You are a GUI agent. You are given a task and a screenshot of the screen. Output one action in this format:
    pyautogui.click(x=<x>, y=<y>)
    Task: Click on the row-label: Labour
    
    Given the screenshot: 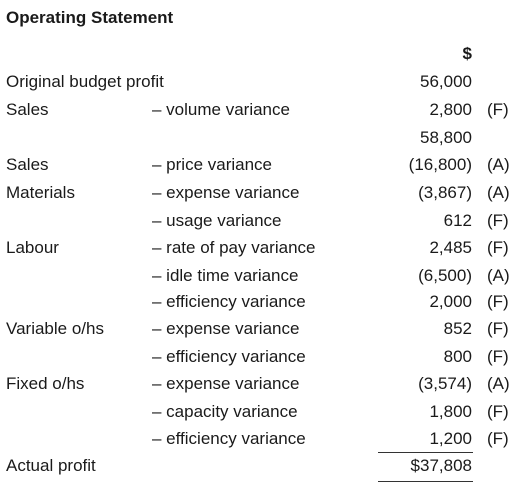 What is the action you would take?
    pyautogui.click(x=32, y=247)
    